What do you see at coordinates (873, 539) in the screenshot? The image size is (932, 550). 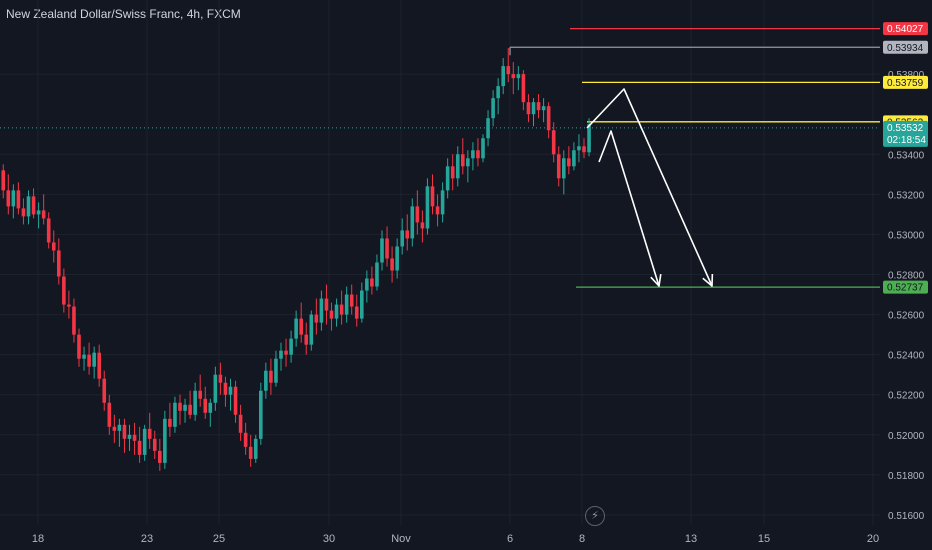 I see `x-tick-label: 20` at bounding box center [873, 539].